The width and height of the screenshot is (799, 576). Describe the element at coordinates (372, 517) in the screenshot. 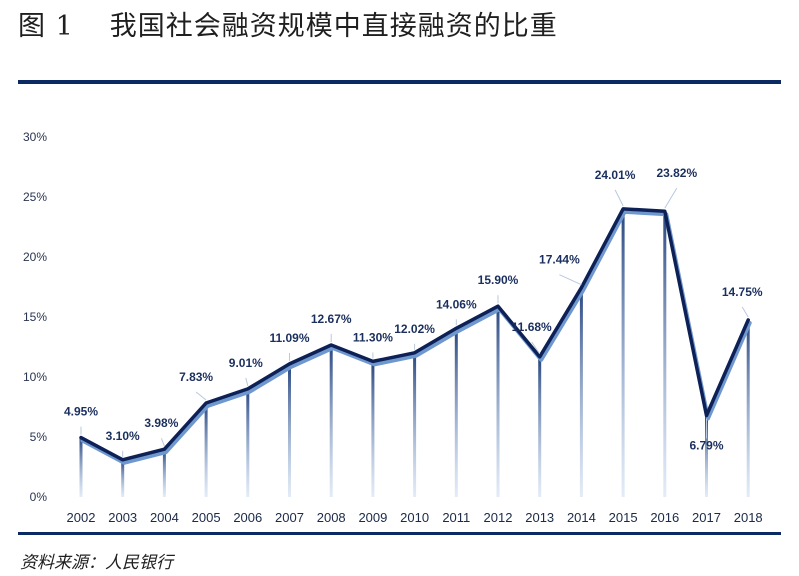

I see `x-tick-label: 2009` at that location.